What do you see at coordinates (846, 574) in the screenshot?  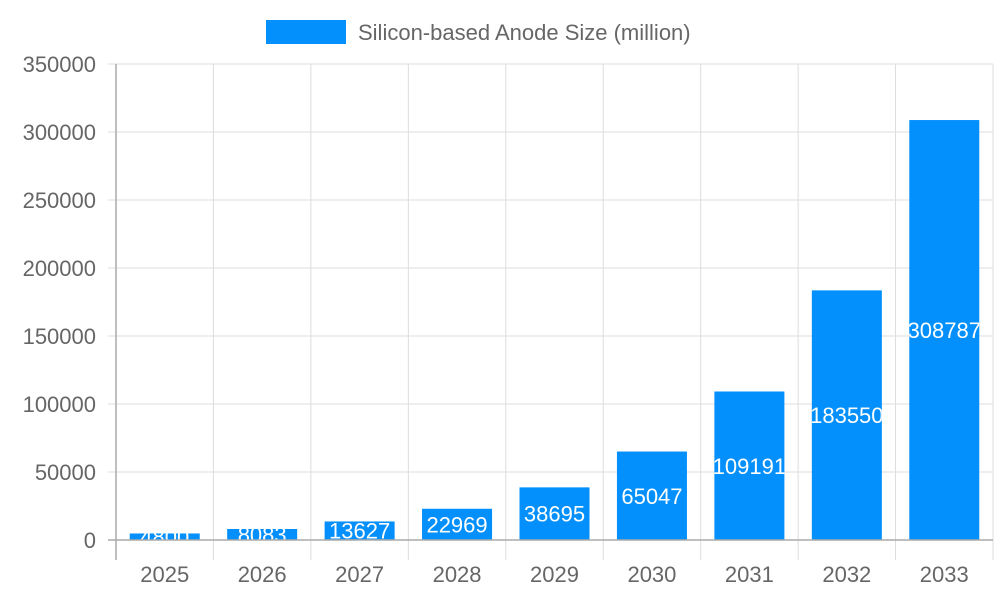 I see `x-tick-label: 2032` at bounding box center [846, 574].